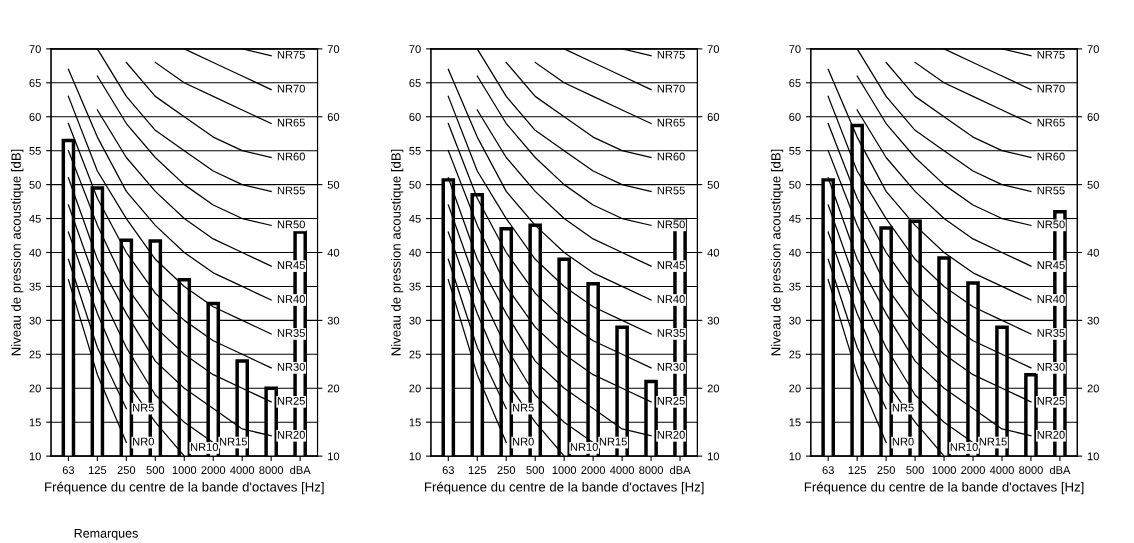 The width and height of the screenshot is (1134, 543). Describe the element at coordinates (35, 117) in the screenshot. I see `y-tick-label: 60` at that location.